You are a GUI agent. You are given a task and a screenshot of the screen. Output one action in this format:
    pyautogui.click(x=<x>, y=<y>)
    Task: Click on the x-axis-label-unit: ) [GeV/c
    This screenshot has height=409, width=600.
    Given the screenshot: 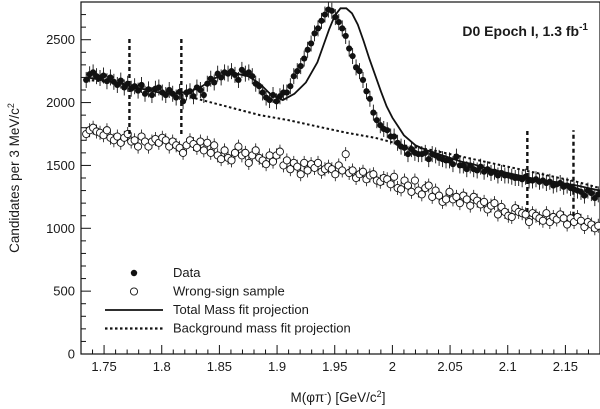 What is the action you would take?
    pyautogui.click(x=352, y=397)
    